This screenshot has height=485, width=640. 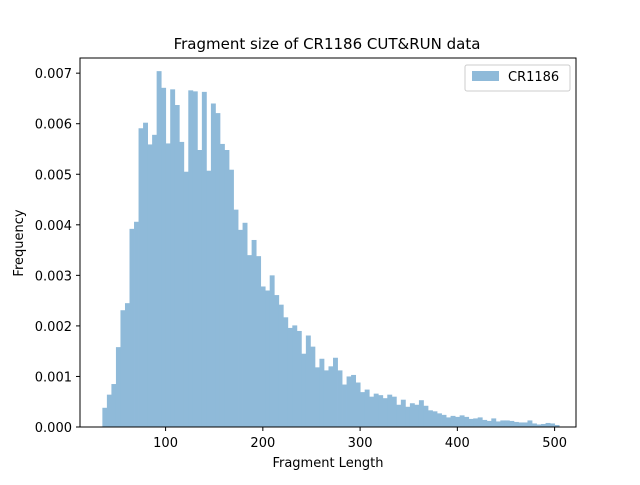 I want to click on x-tick-label: 100, so click(x=165, y=443).